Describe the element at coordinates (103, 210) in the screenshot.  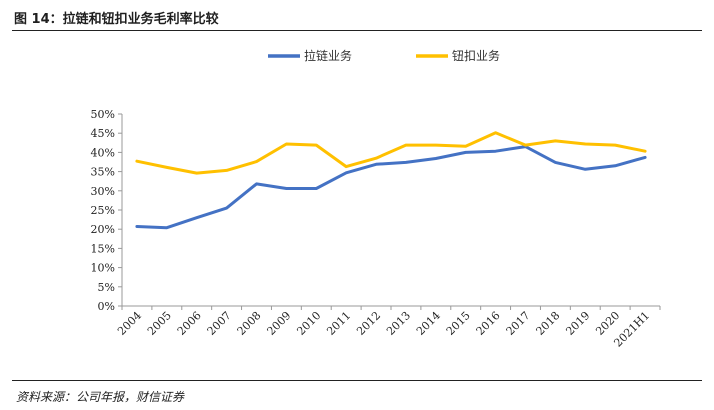
I see `y-tick-label: 25%` at that location.